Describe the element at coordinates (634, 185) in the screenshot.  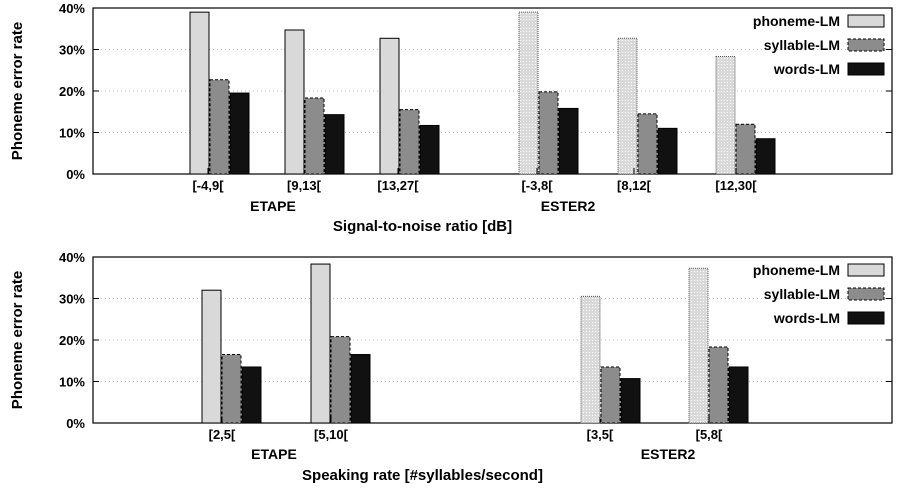
I see `x-tick-label: [8,12[` at that location.